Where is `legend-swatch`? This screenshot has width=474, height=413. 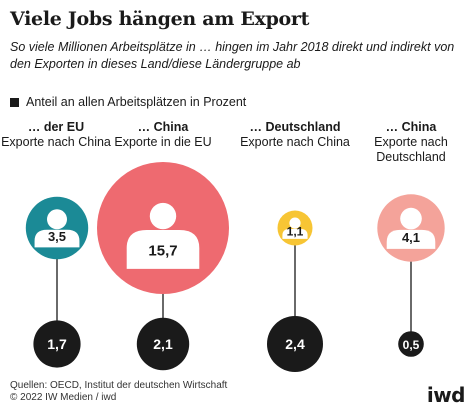
legend-swatch is located at coordinates (14, 102).